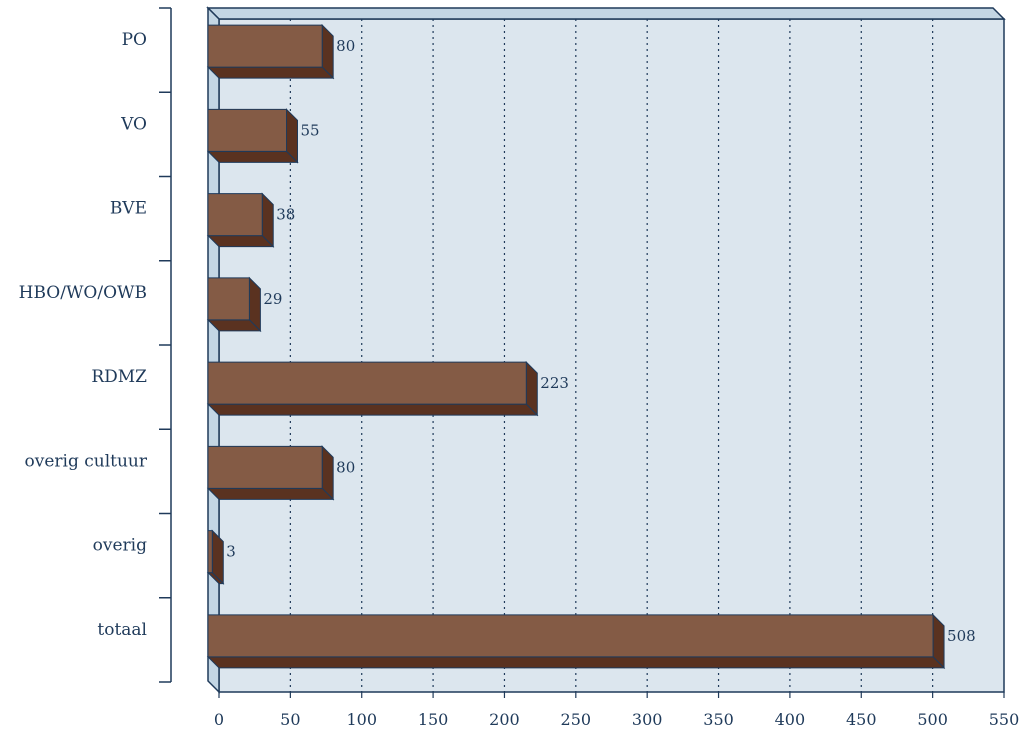  I want to click on x-tick-label: 50, so click(290, 719).